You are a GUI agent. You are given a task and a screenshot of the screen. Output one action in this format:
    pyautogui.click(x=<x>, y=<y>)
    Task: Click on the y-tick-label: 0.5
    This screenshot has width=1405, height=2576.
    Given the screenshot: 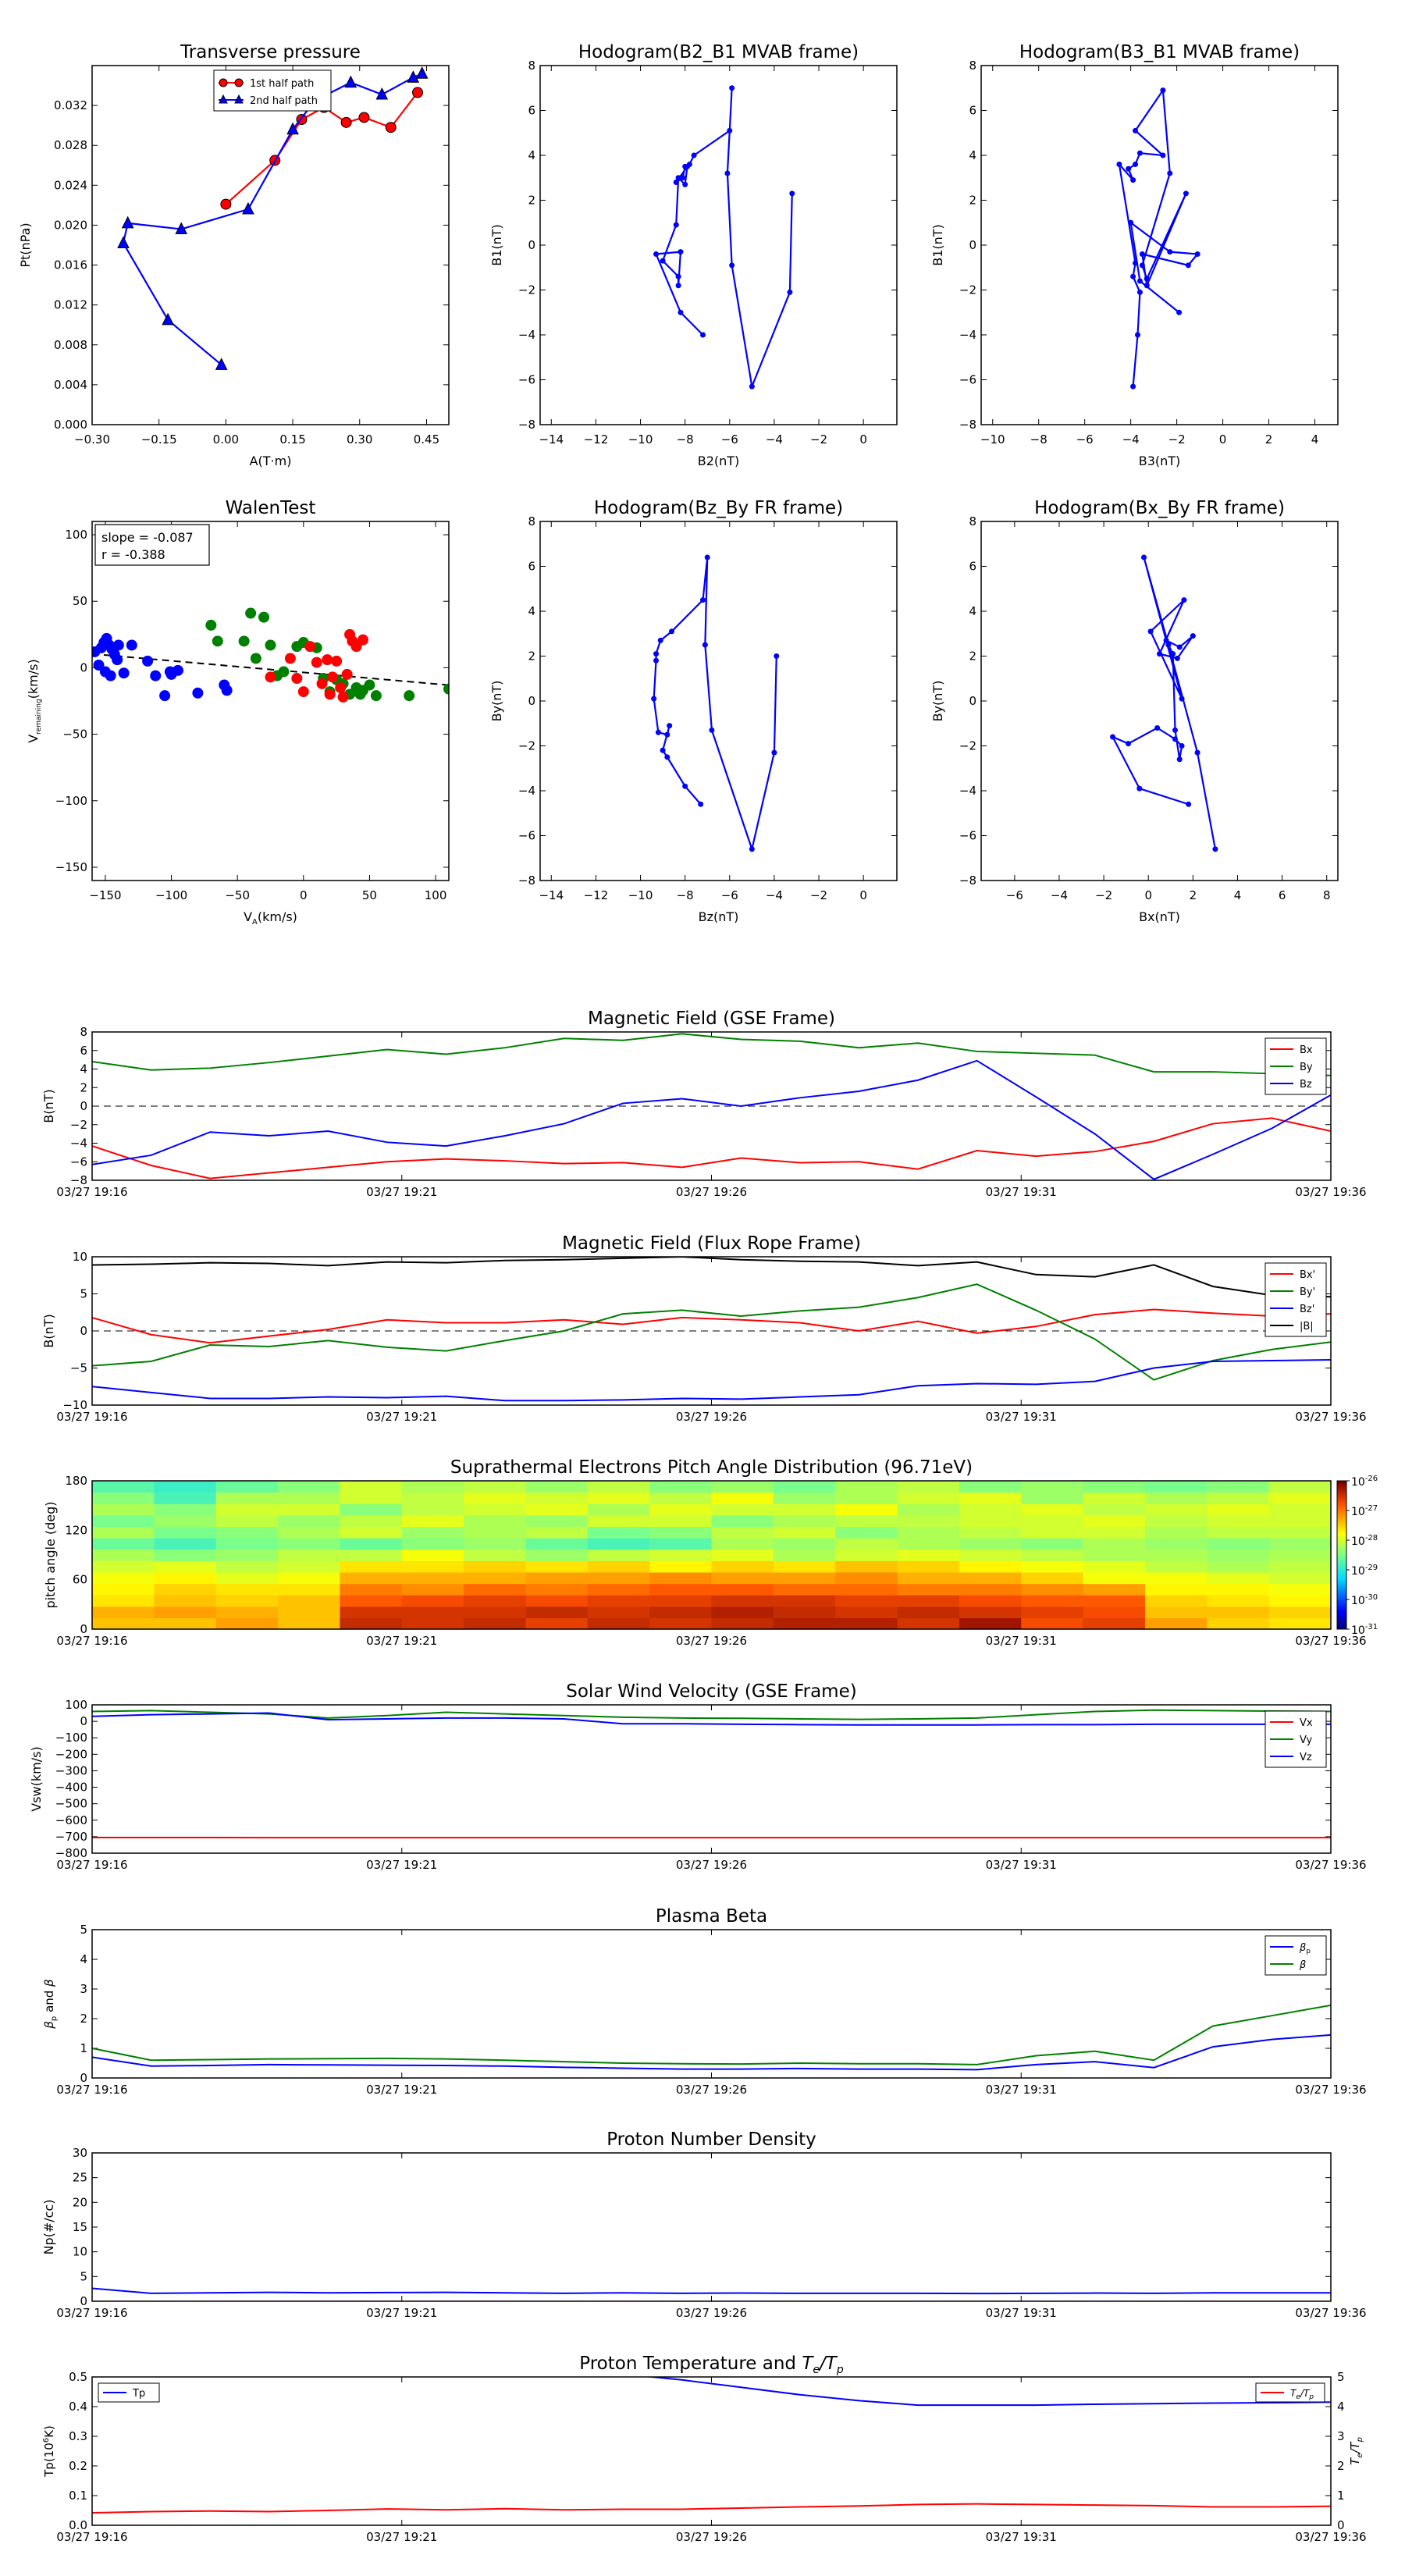 What is the action you would take?
    pyautogui.click(x=78, y=2377)
    